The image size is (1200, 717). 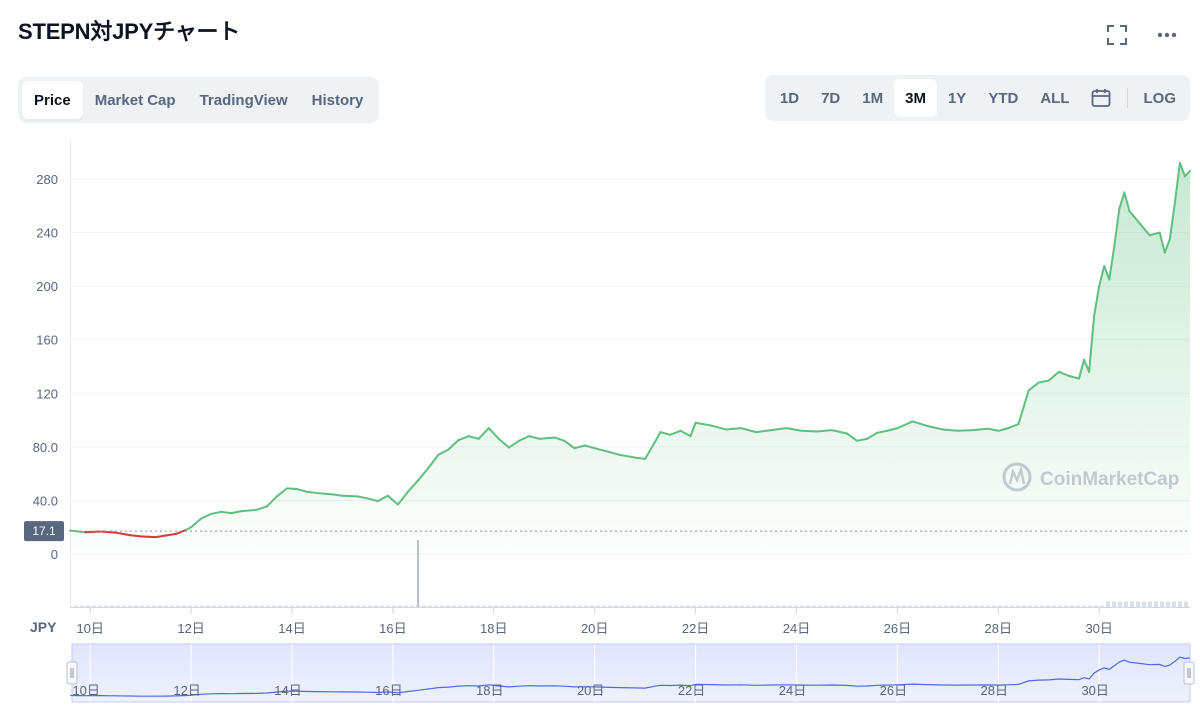 What do you see at coordinates (1142, 35) in the screenshot?
I see `top-actions` at bounding box center [1142, 35].